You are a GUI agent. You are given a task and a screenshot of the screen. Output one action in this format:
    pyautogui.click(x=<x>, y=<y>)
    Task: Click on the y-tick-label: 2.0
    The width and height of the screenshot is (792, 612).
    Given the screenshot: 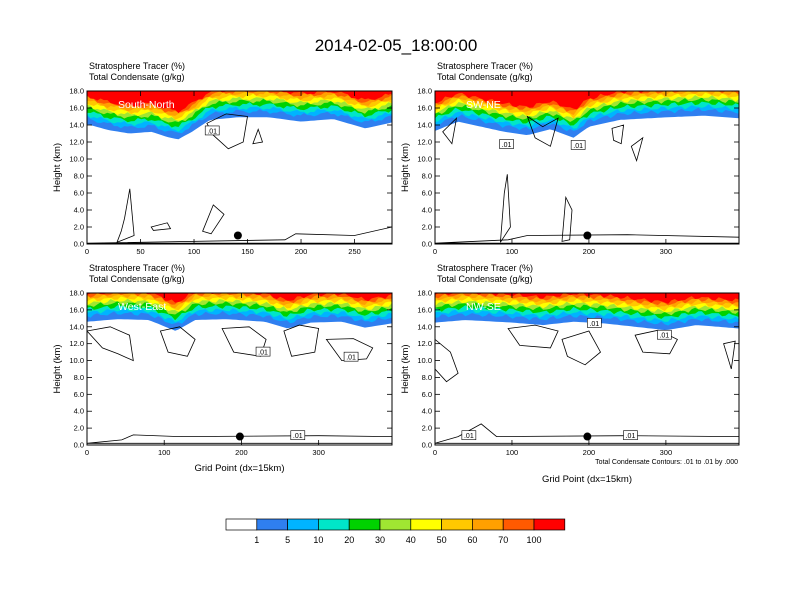 What is the action you would take?
    pyautogui.click(x=427, y=227)
    